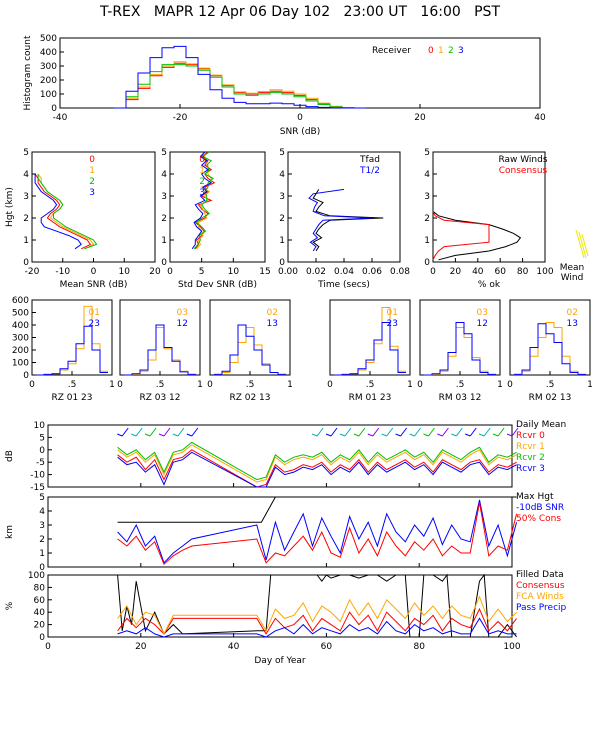 This screenshot has width=600, height=750. I want to click on time-series-T12, so click(340, 220).